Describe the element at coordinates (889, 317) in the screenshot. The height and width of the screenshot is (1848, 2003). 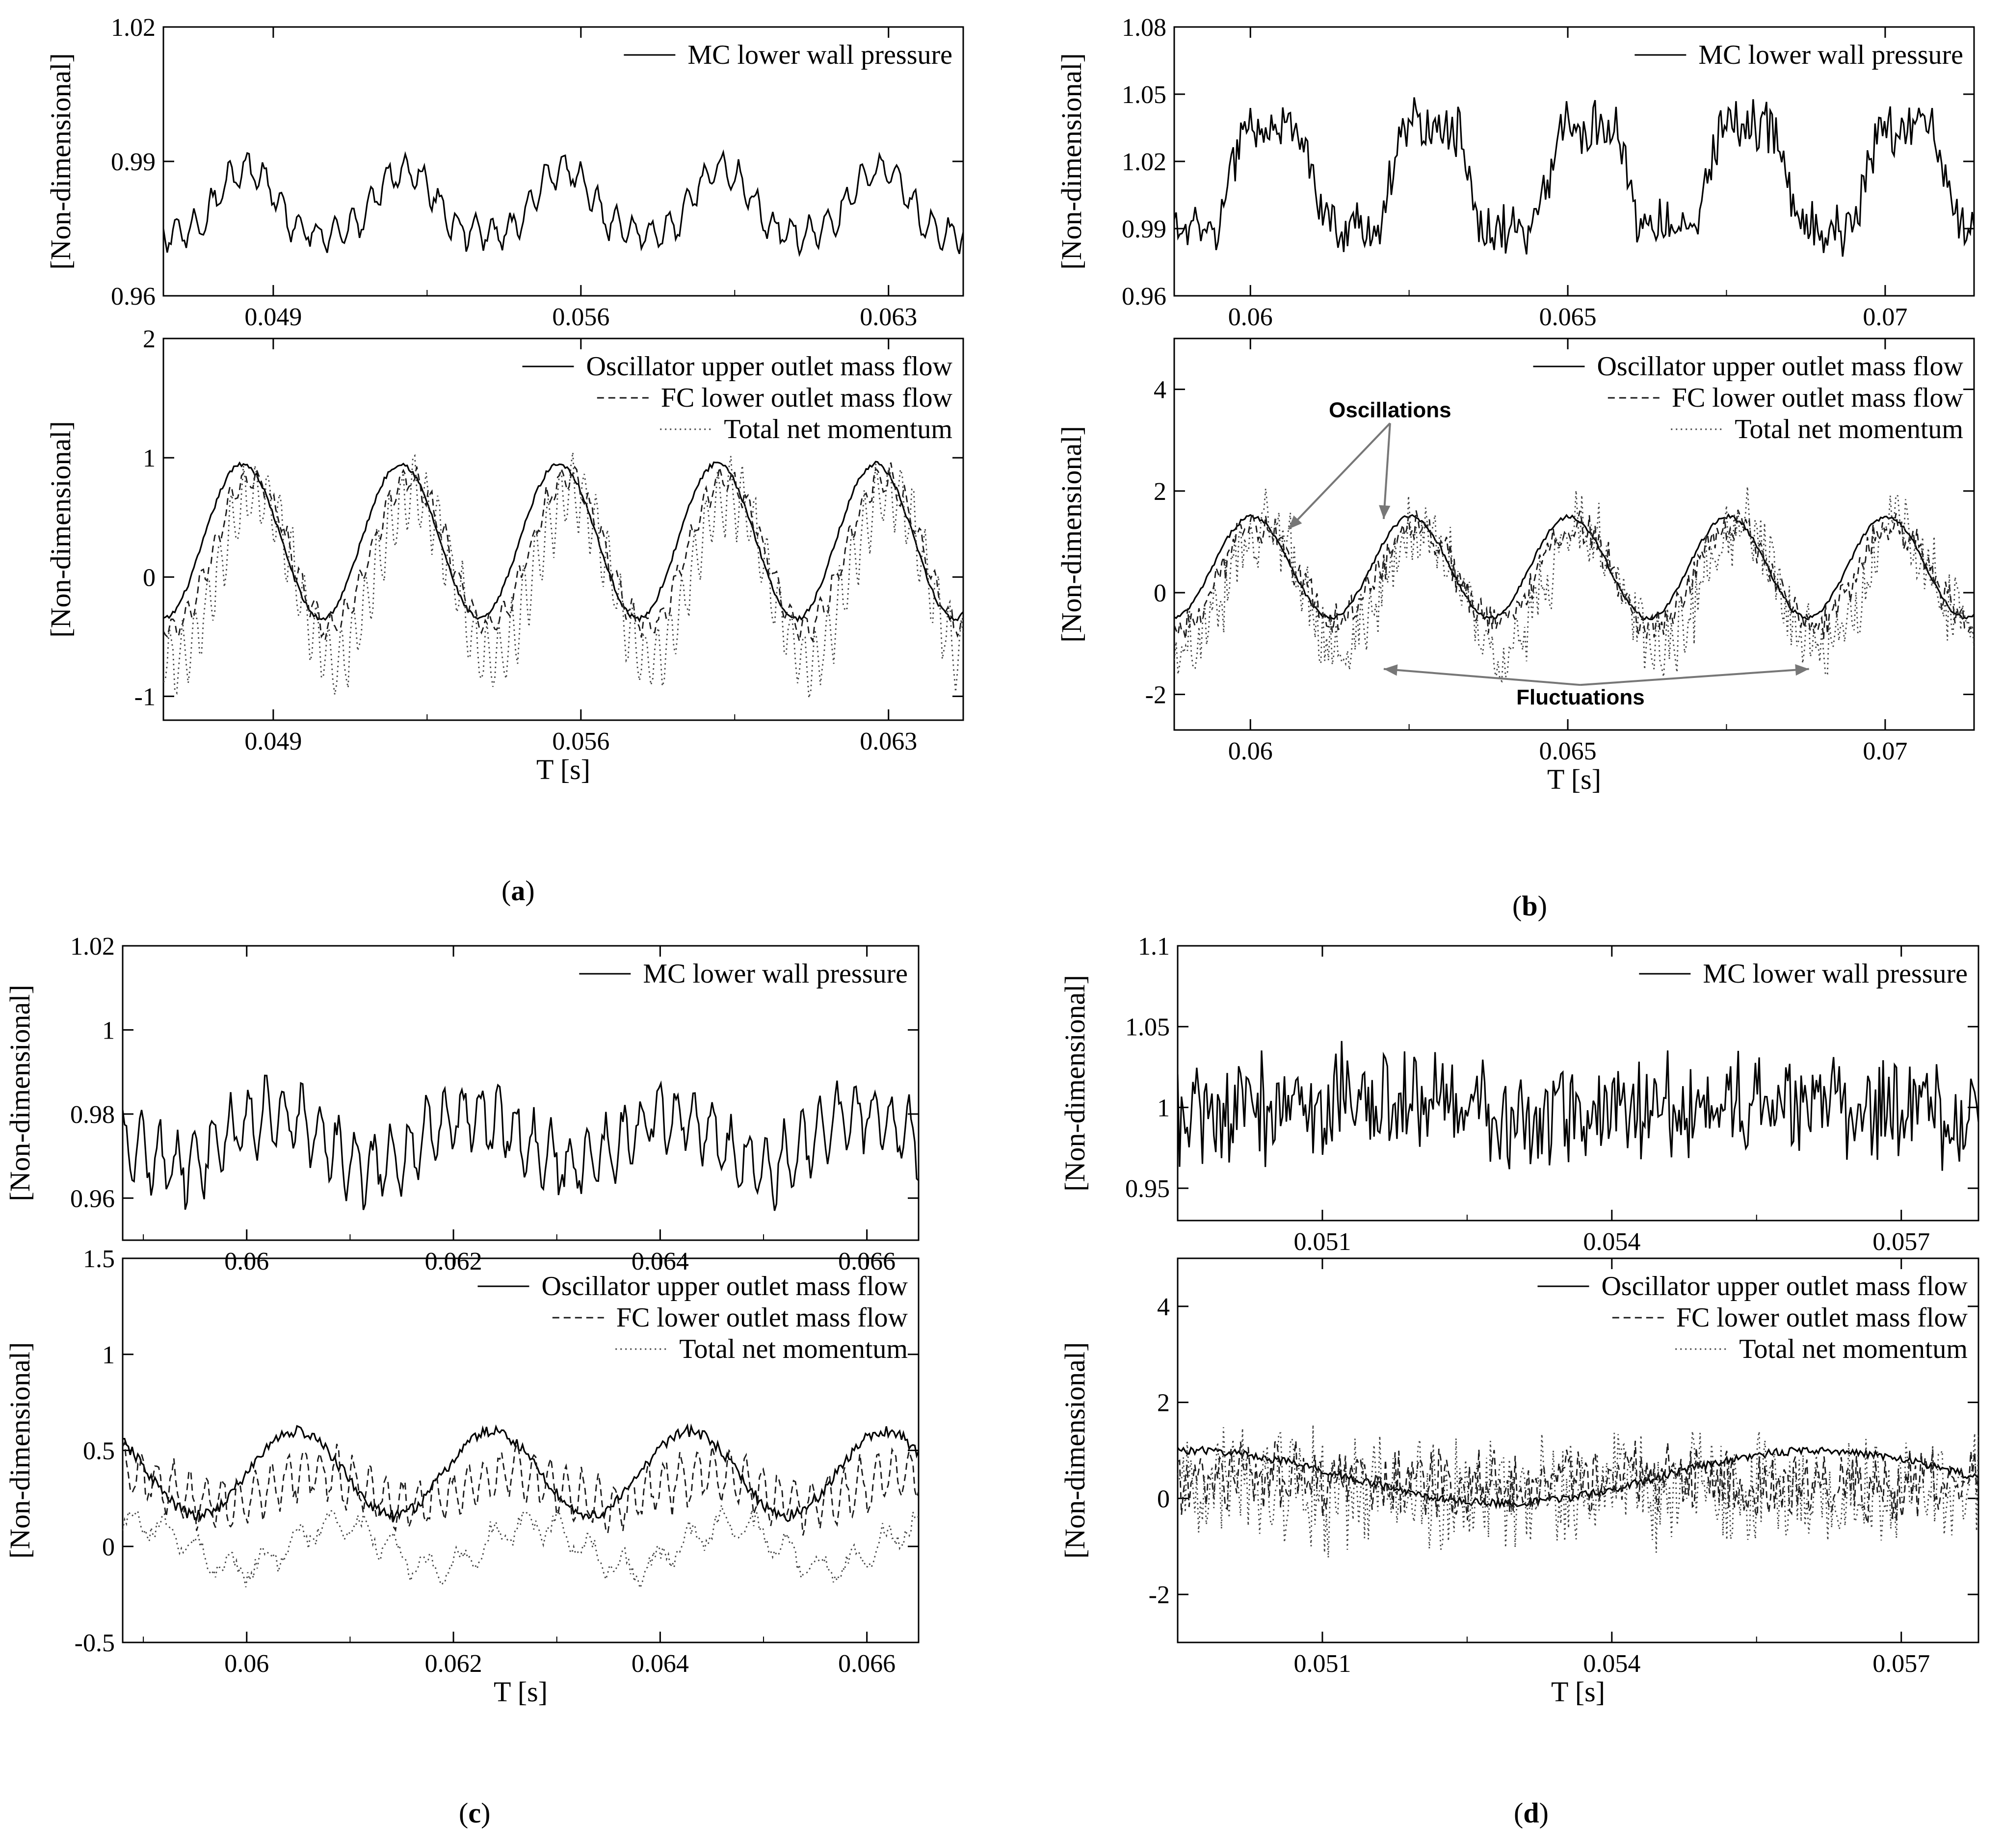
I see `x-tick-label: 0.063` at that location.